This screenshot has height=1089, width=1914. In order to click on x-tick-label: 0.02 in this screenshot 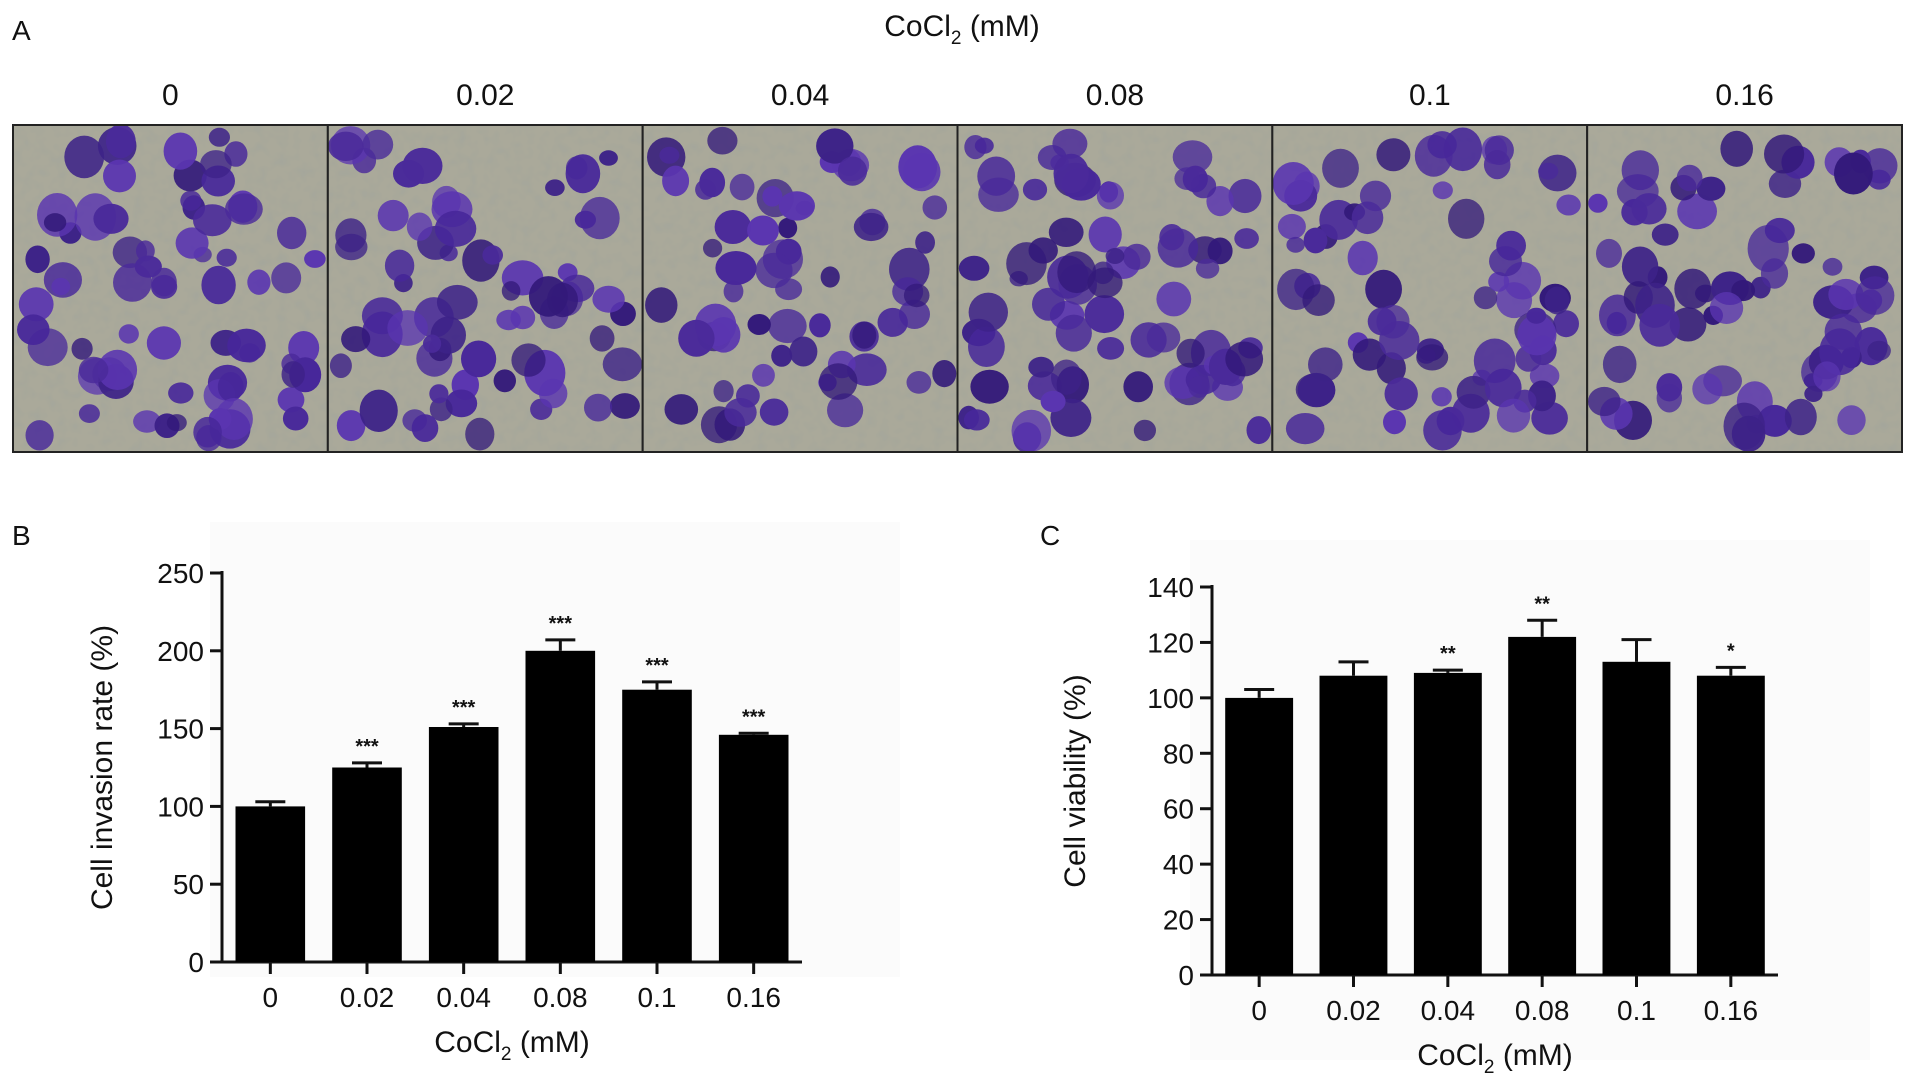, I will do `click(367, 997)`.